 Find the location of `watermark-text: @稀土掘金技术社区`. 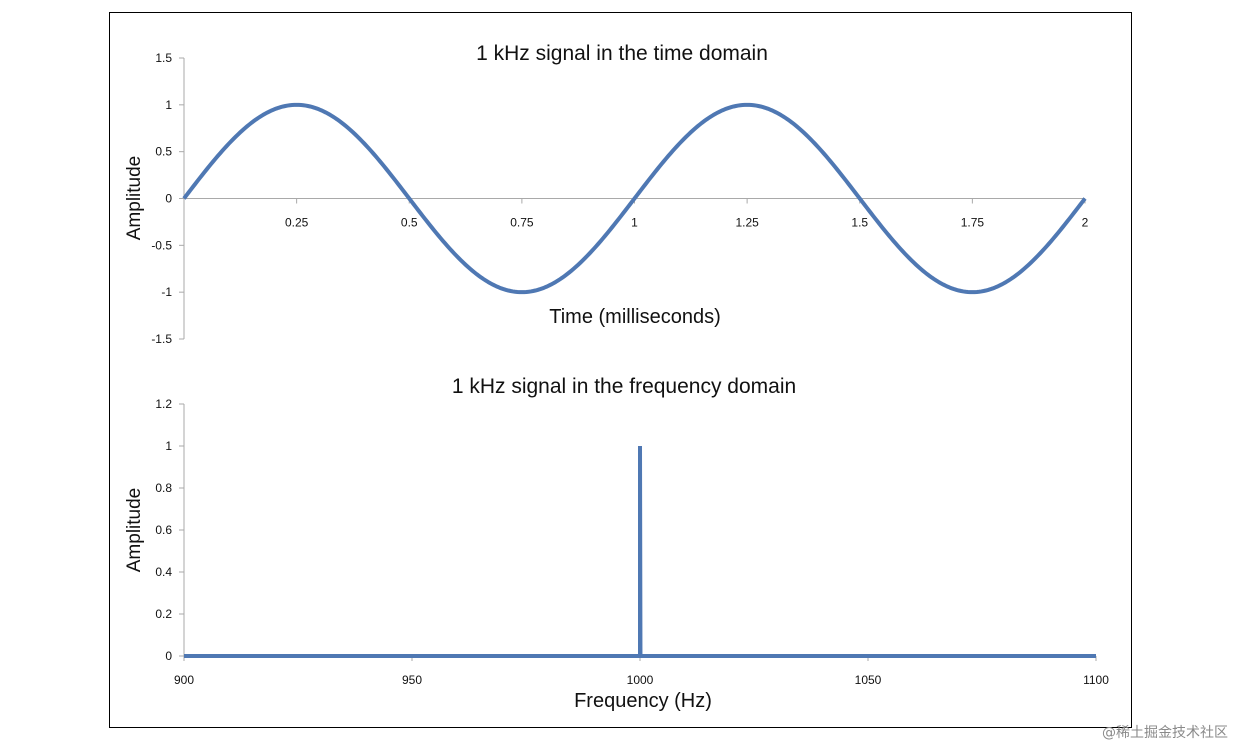

watermark-text: @稀土掘金技术社区 is located at coordinates (1165, 733).